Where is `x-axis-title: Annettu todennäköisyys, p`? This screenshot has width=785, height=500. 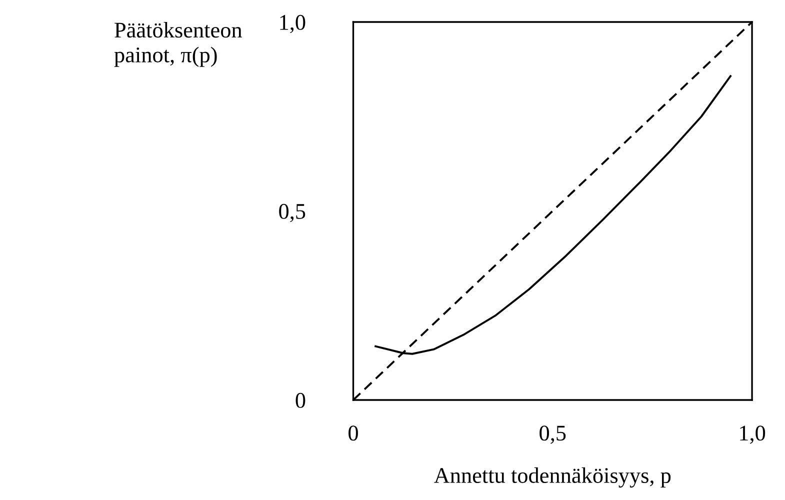 x-axis-title: Annettu todennäköisyys, p is located at coordinates (552, 477).